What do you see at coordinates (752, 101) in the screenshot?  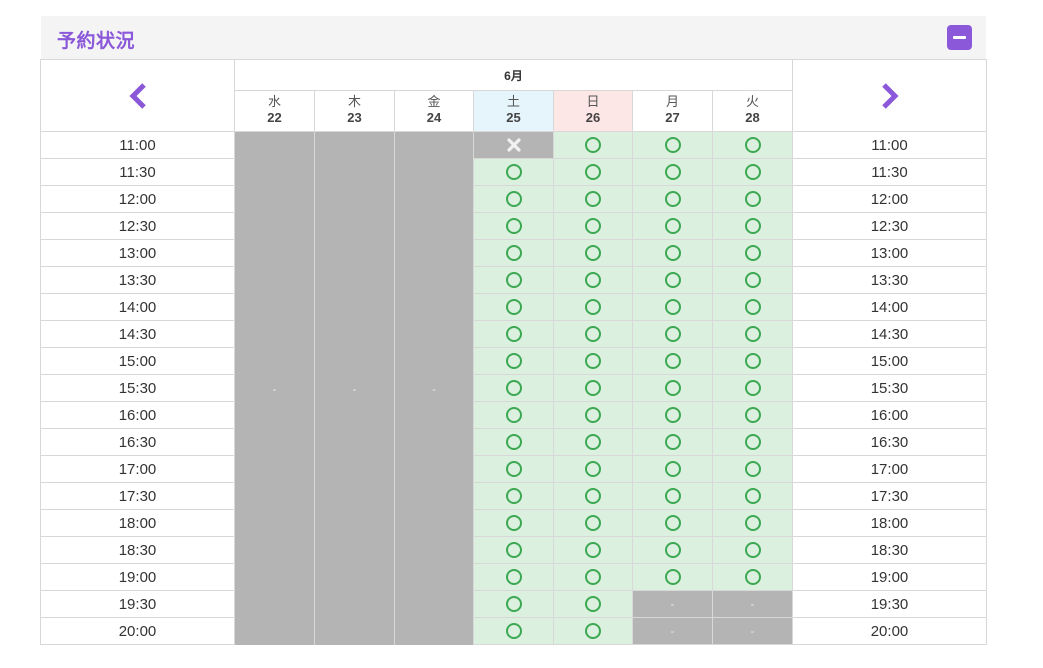 I see `day-of-week: 火` at bounding box center [752, 101].